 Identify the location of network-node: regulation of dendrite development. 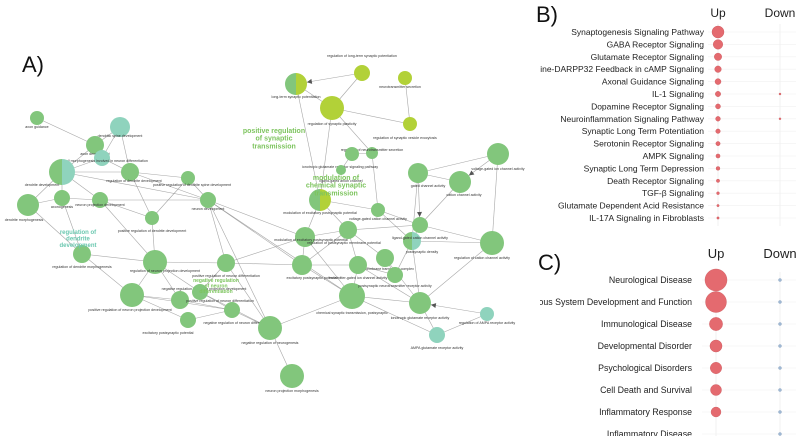
(134, 173).